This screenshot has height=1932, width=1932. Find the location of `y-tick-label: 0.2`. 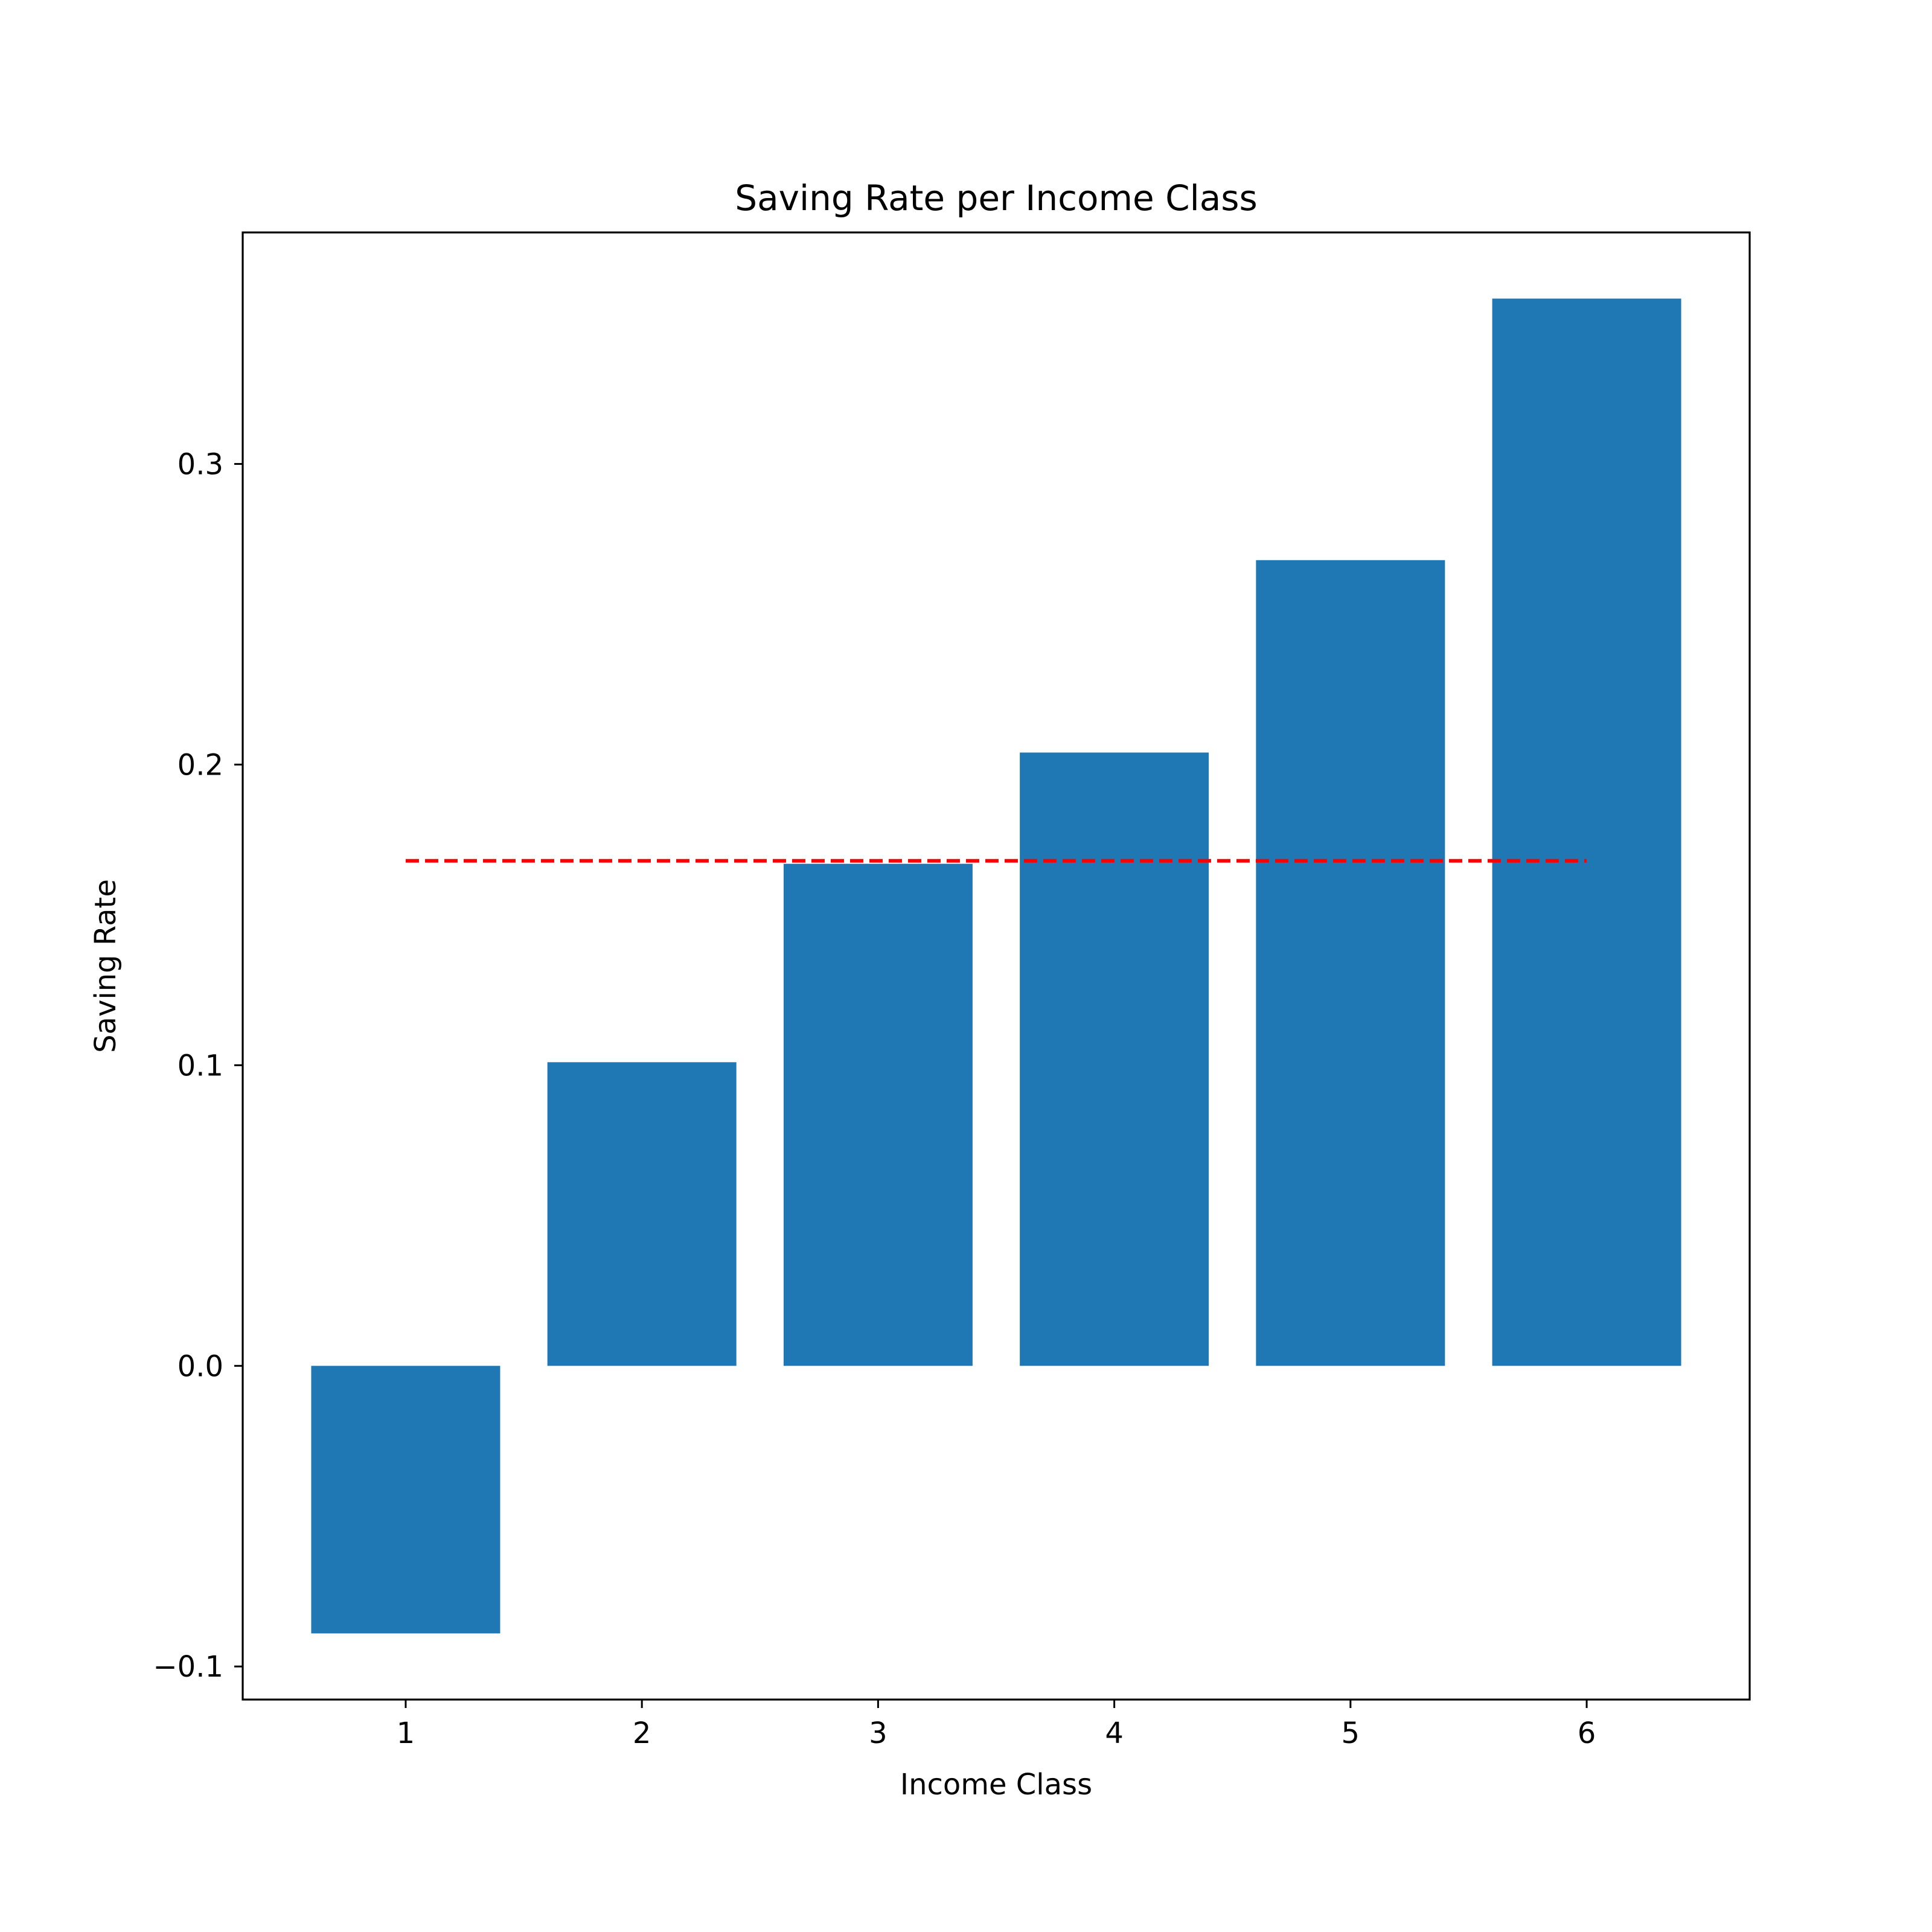

y-tick-label: 0.2 is located at coordinates (201, 765).